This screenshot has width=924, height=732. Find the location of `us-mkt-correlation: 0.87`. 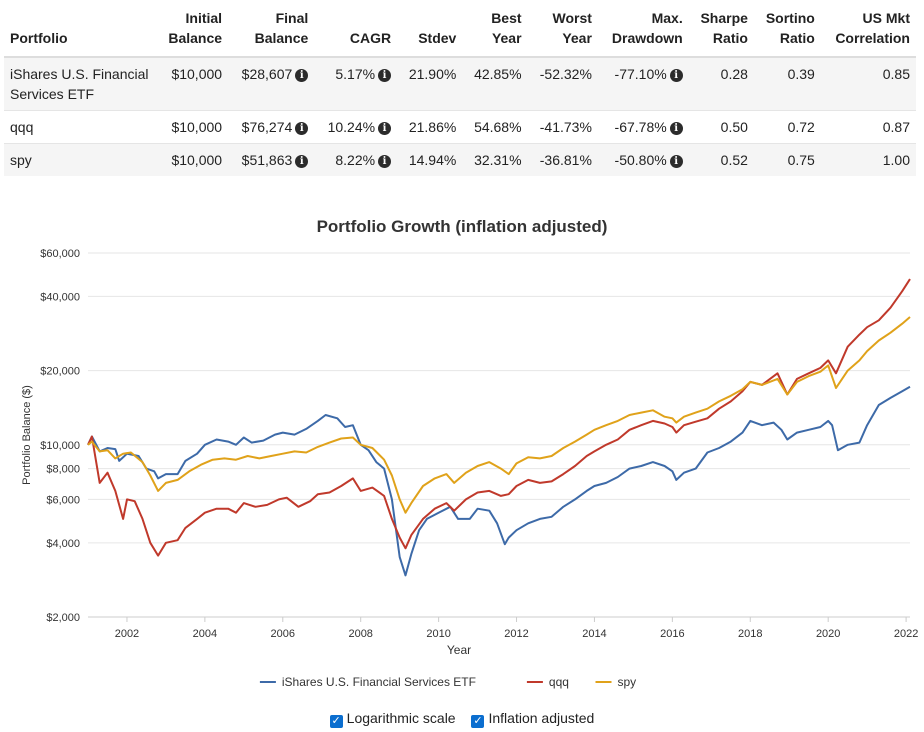

us-mkt-correlation: 0.87 is located at coordinates (868, 127).